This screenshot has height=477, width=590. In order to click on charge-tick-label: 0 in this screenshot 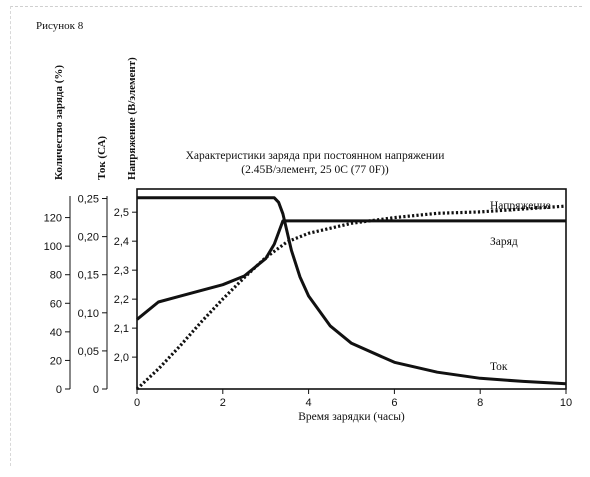, I will do `click(59, 390)`.